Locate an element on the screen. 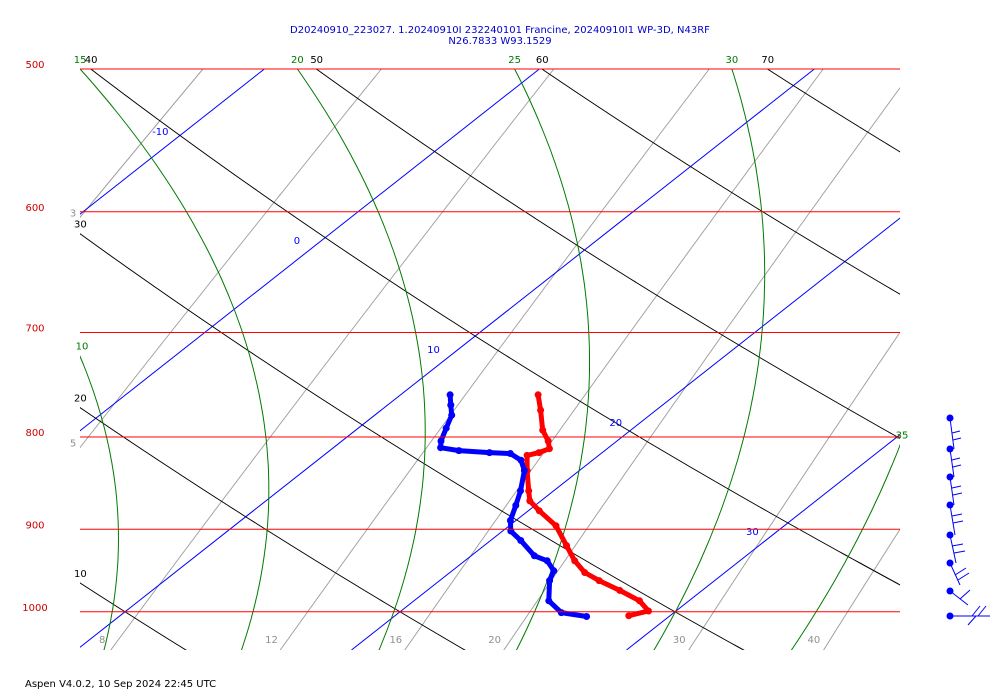 The image size is (1000, 700). isotherm-label: -10 is located at coordinates (160, 132).